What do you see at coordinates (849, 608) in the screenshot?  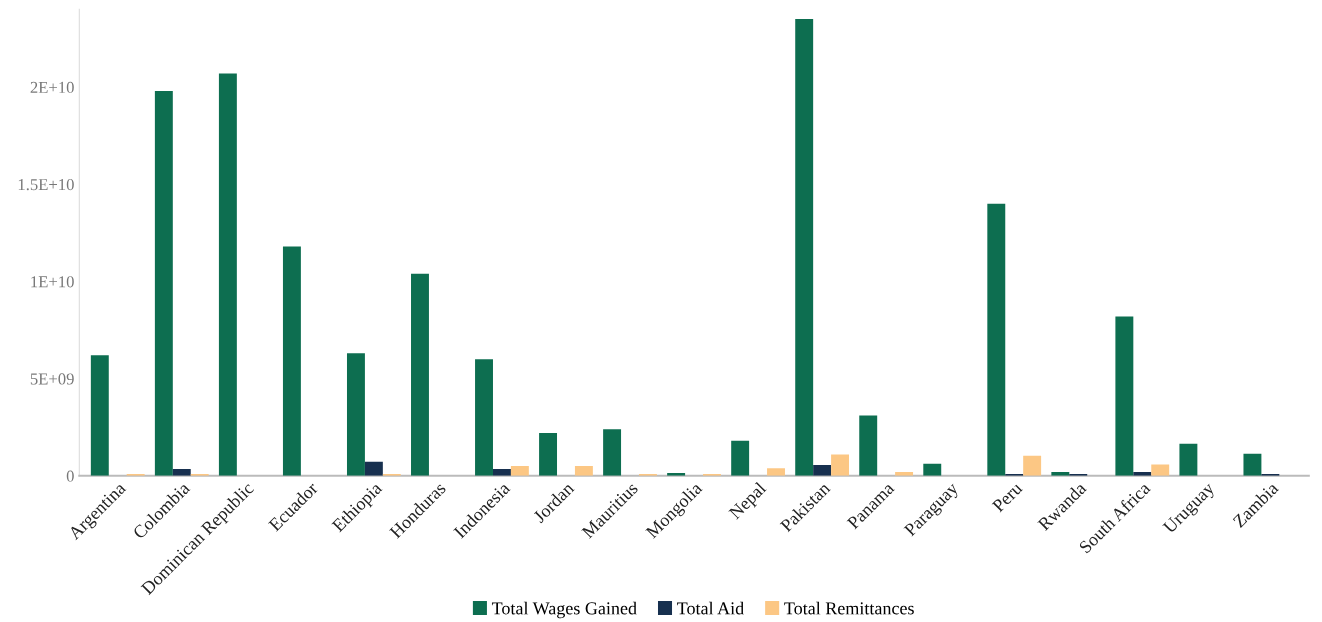 I see `legend-label: Total Remittances` at bounding box center [849, 608].